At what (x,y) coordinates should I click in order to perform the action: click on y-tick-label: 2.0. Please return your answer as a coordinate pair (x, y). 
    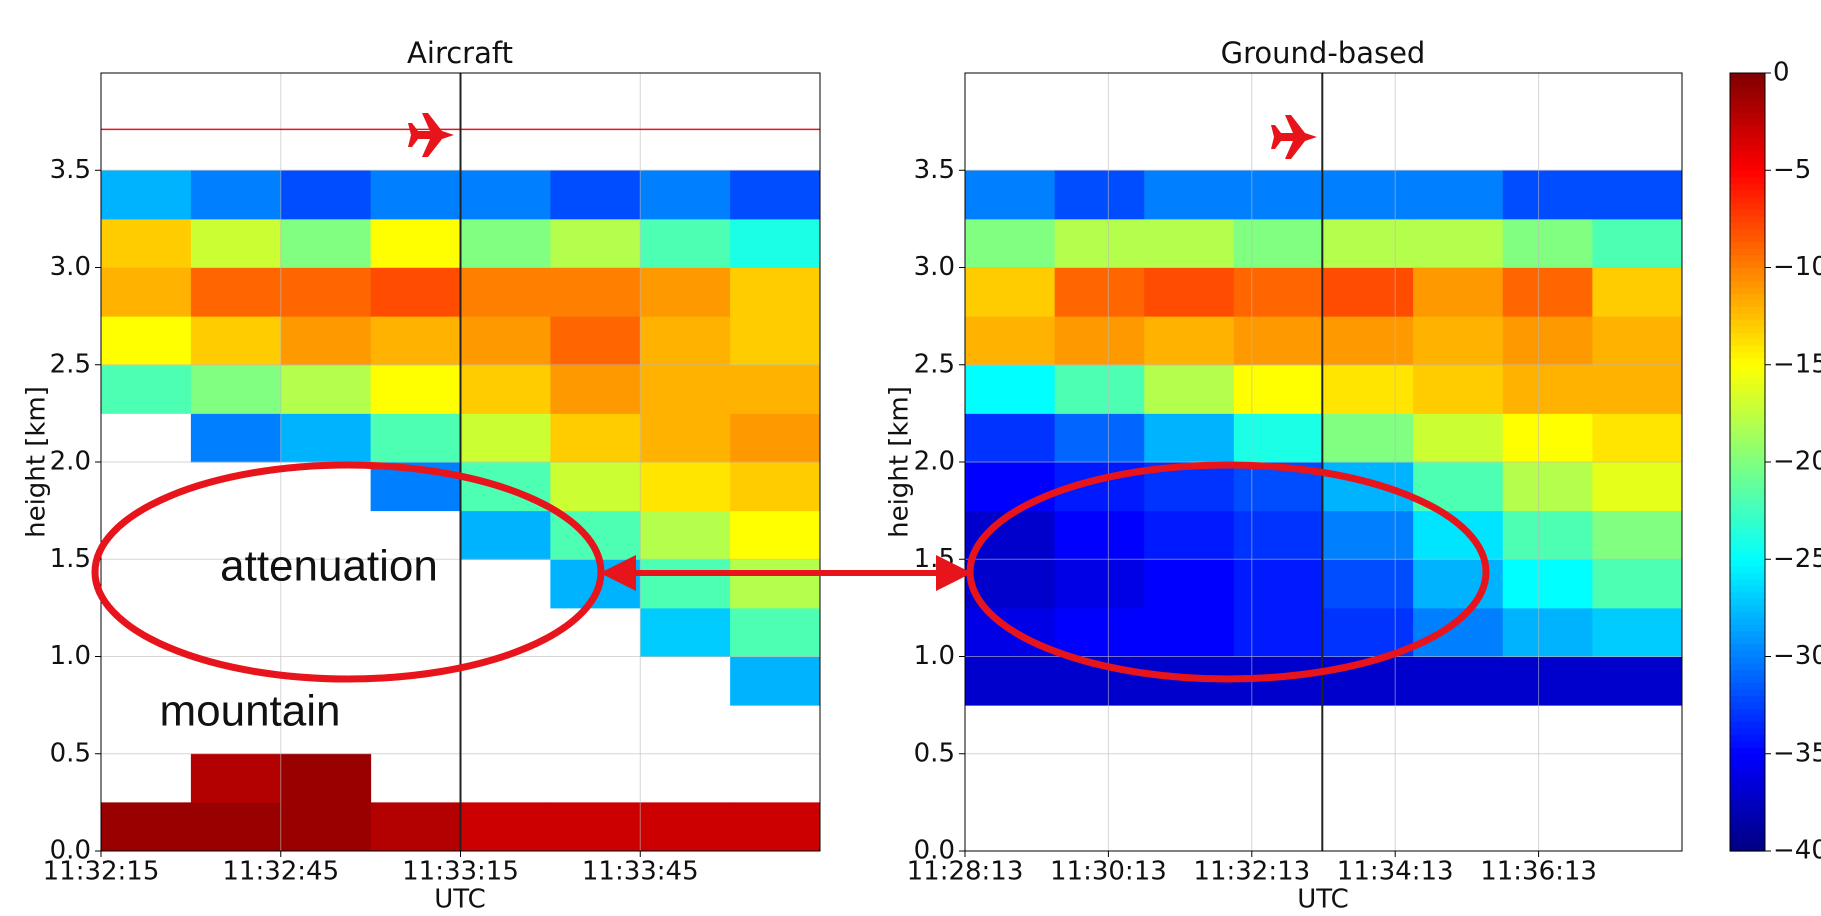
    Looking at the image, I should click on (934, 462).